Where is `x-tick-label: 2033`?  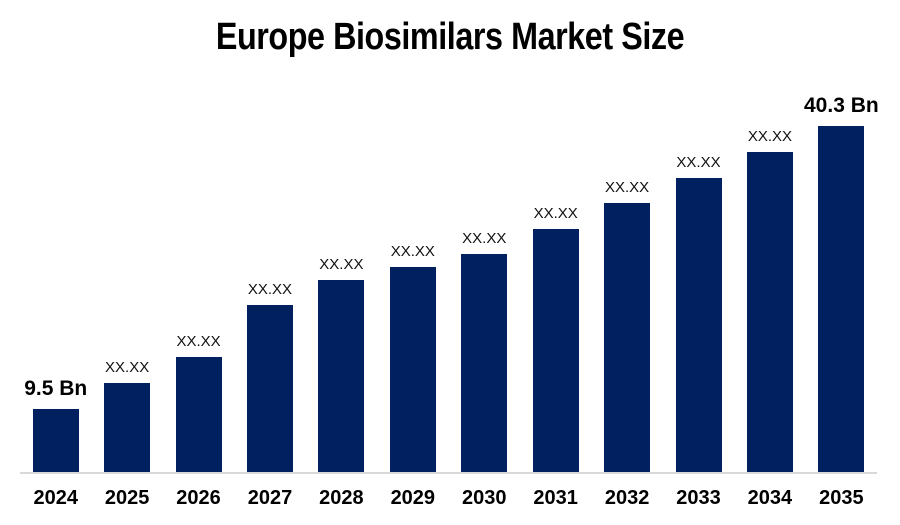
x-tick-label: 2033 is located at coordinates (698, 498).